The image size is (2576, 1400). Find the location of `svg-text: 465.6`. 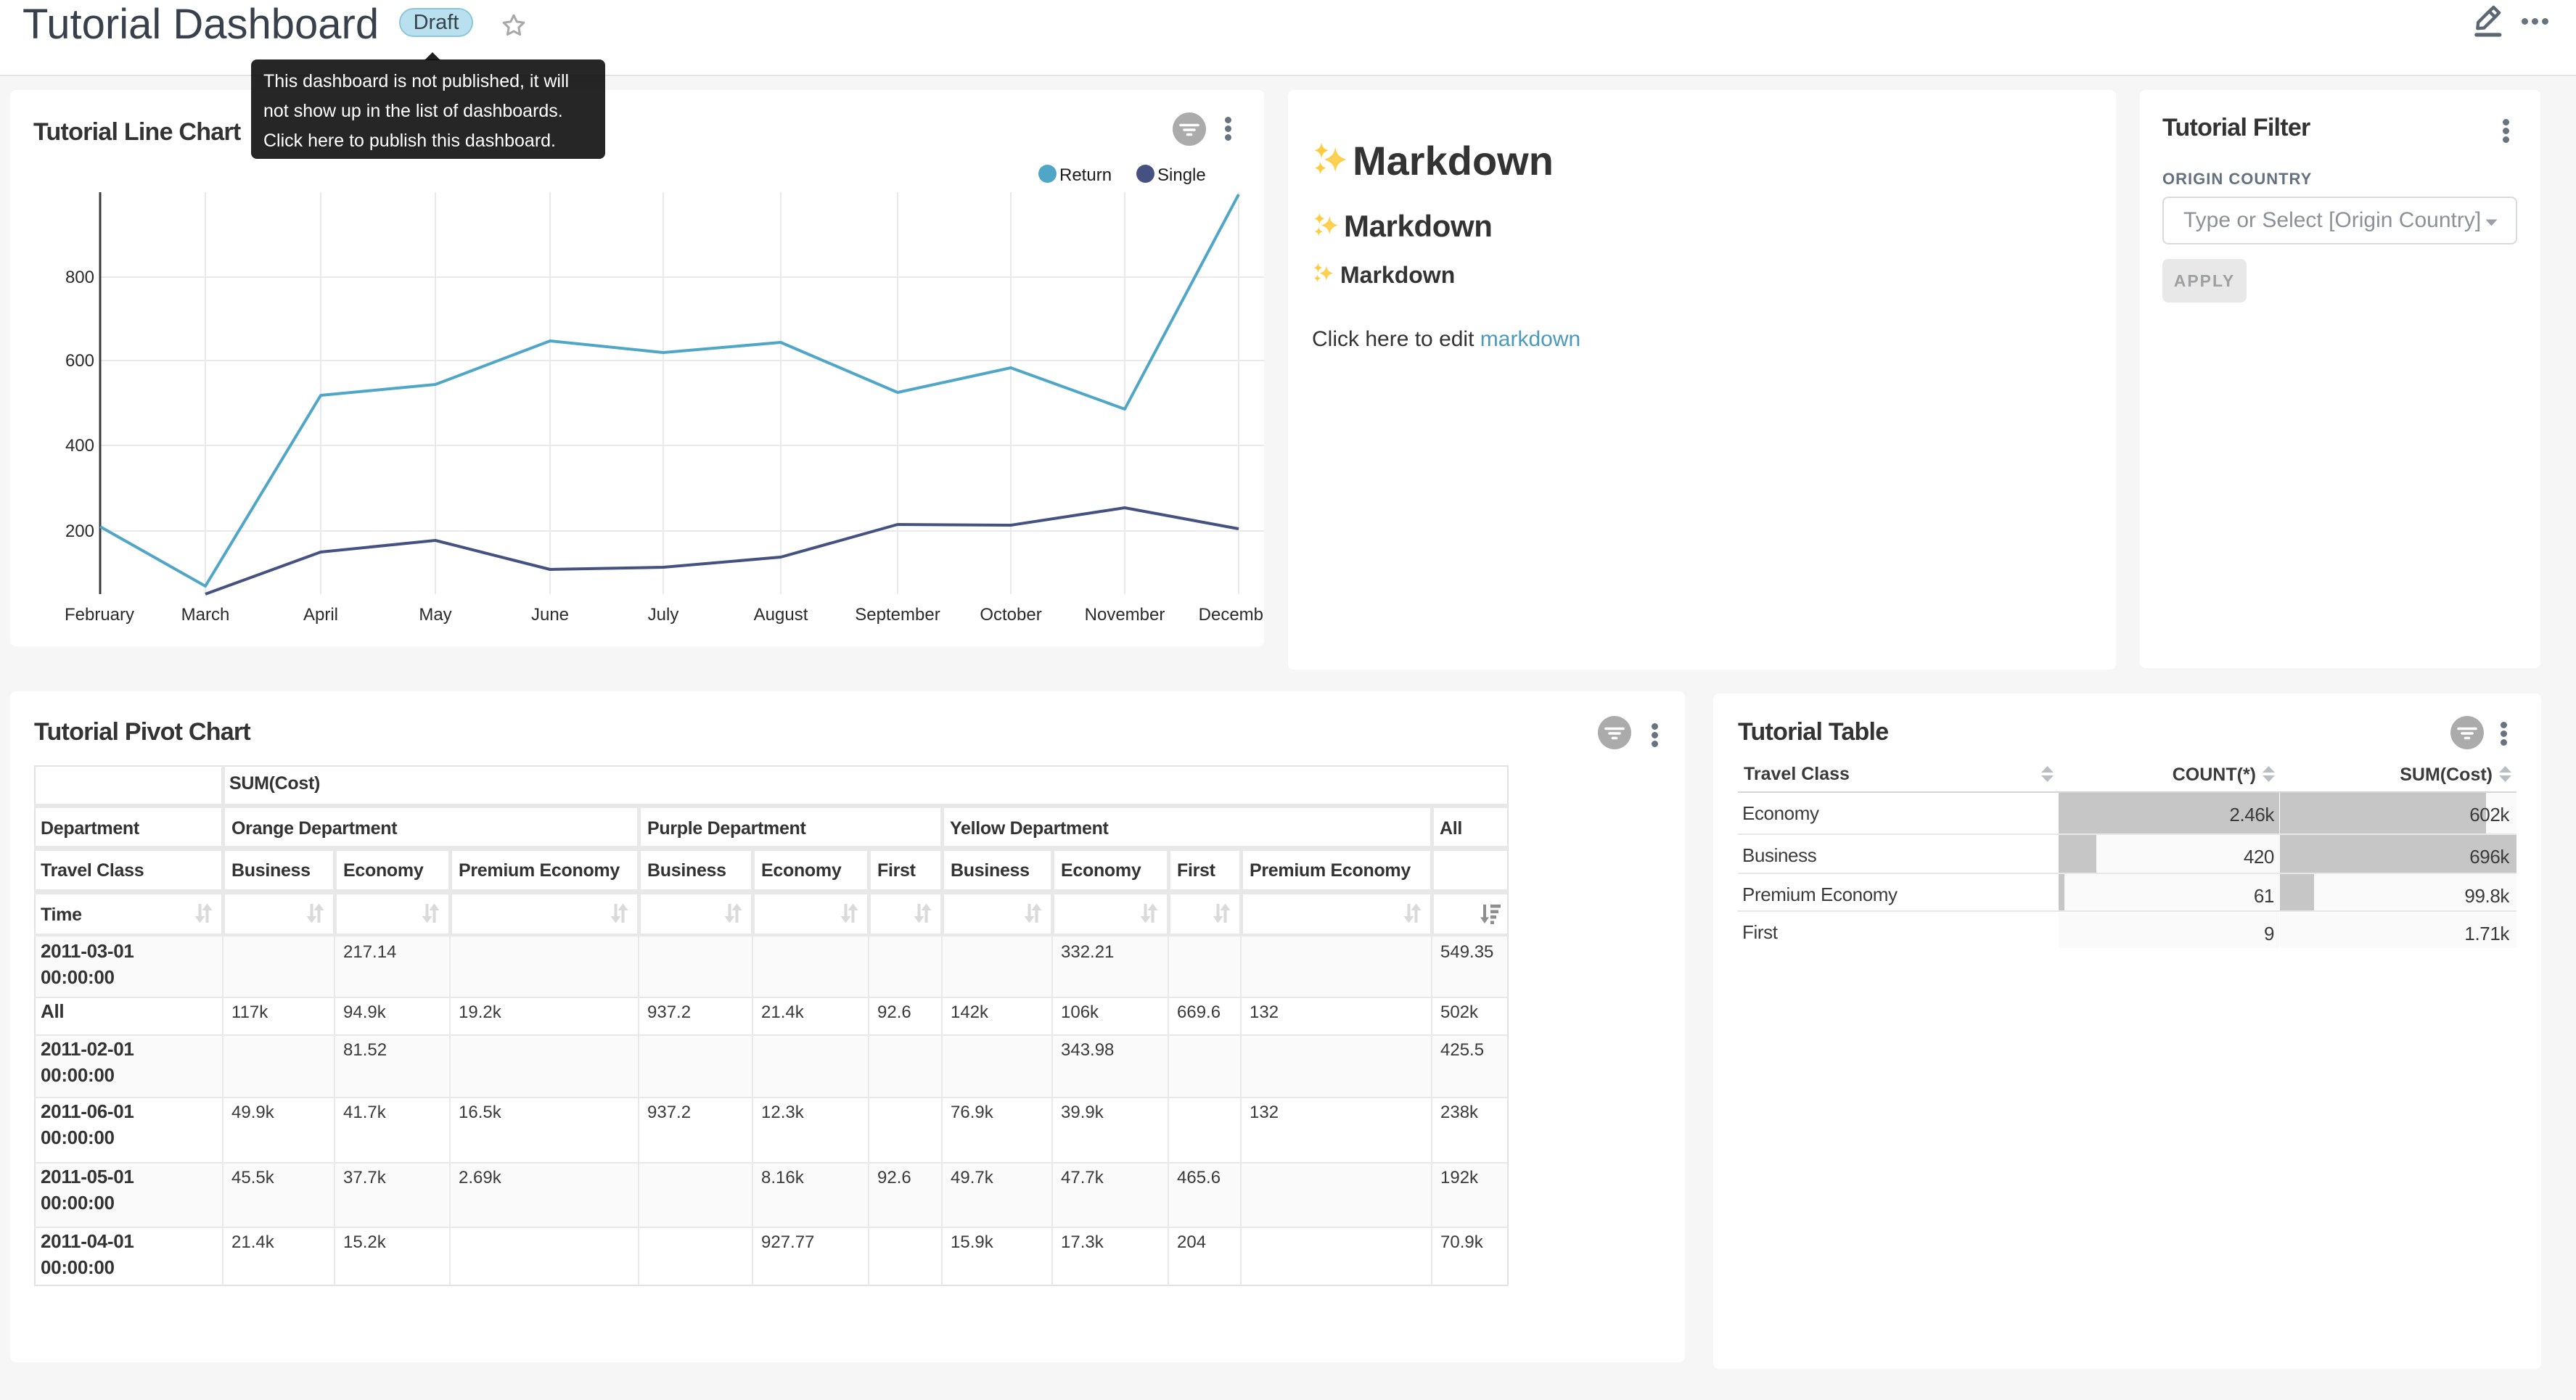

svg-text: 465.6 is located at coordinates (1199, 1177).